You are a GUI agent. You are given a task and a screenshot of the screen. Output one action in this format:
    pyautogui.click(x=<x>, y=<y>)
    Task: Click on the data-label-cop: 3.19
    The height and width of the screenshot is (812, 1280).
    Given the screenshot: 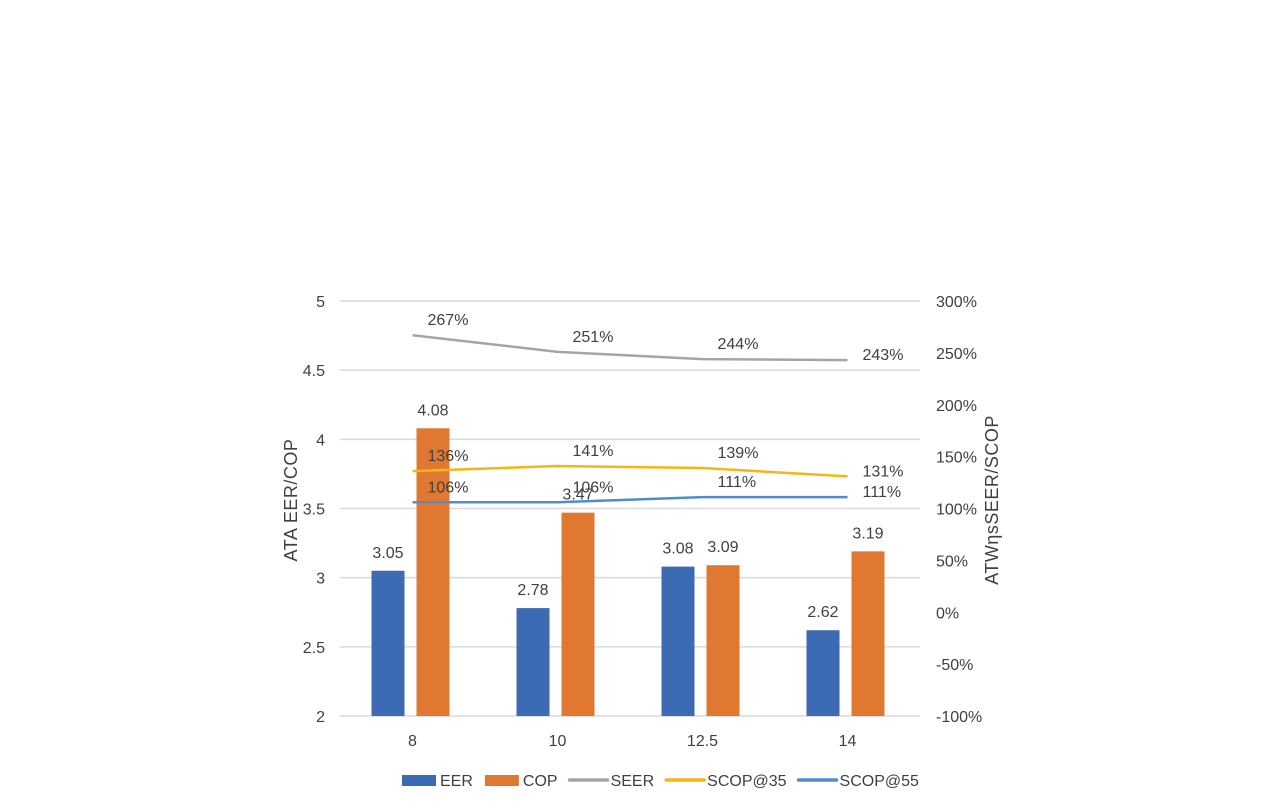 What is the action you would take?
    pyautogui.click(x=867, y=533)
    